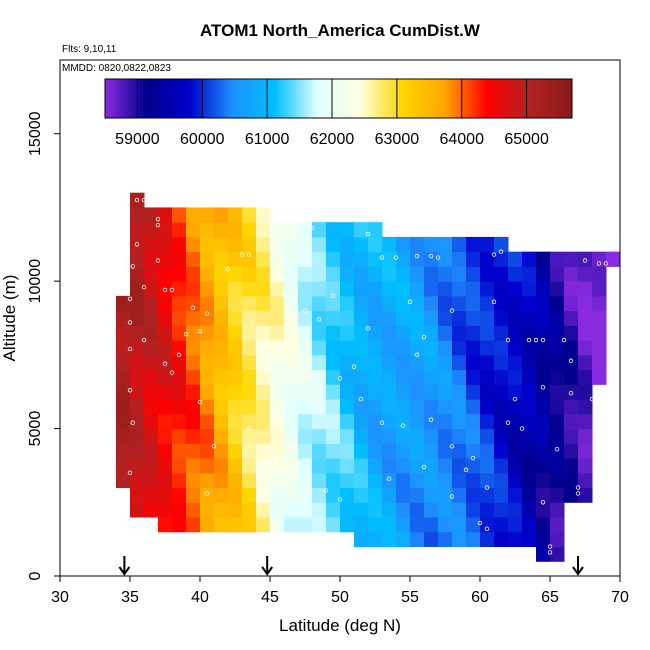 This screenshot has width=650, height=650. Describe the element at coordinates (130, 597) in the screenshot. I see `x-tick-label: 35` at that location.